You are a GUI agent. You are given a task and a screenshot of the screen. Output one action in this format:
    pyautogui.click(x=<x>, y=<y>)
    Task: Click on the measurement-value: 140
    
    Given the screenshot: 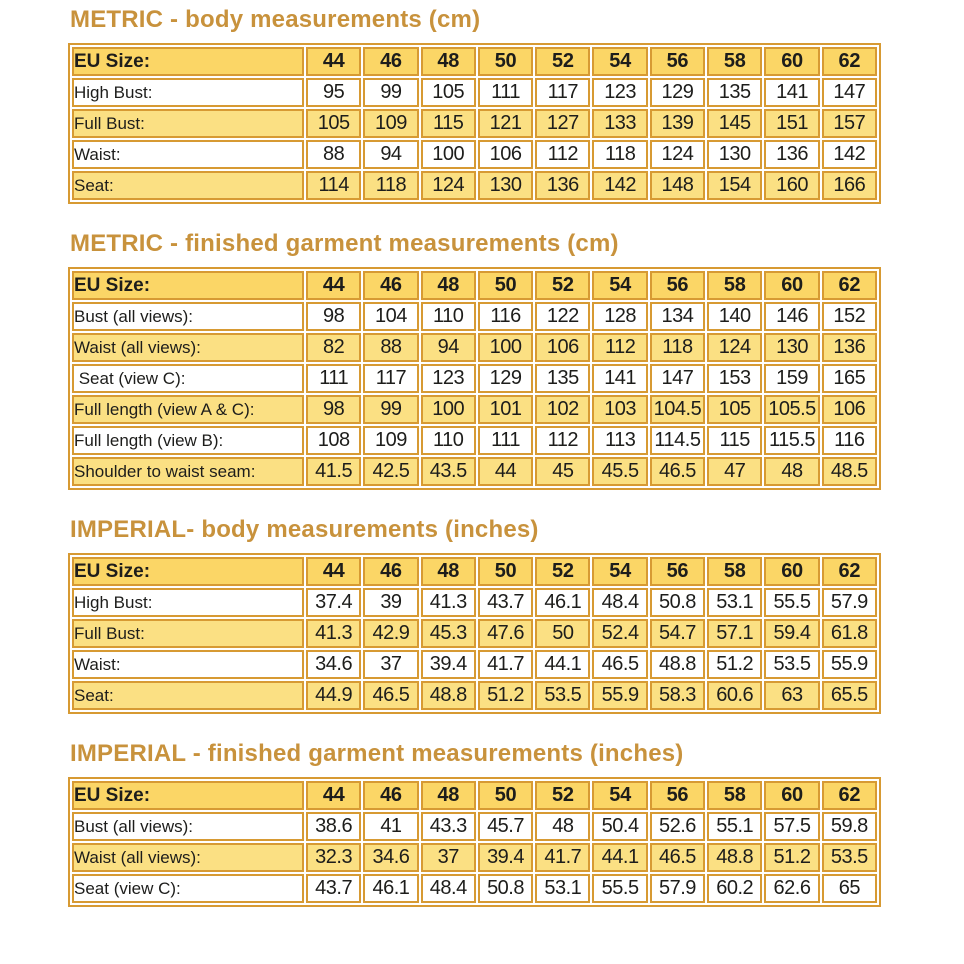 What is the action you would take?
    pyautogui.click(x=735, y=316)
    